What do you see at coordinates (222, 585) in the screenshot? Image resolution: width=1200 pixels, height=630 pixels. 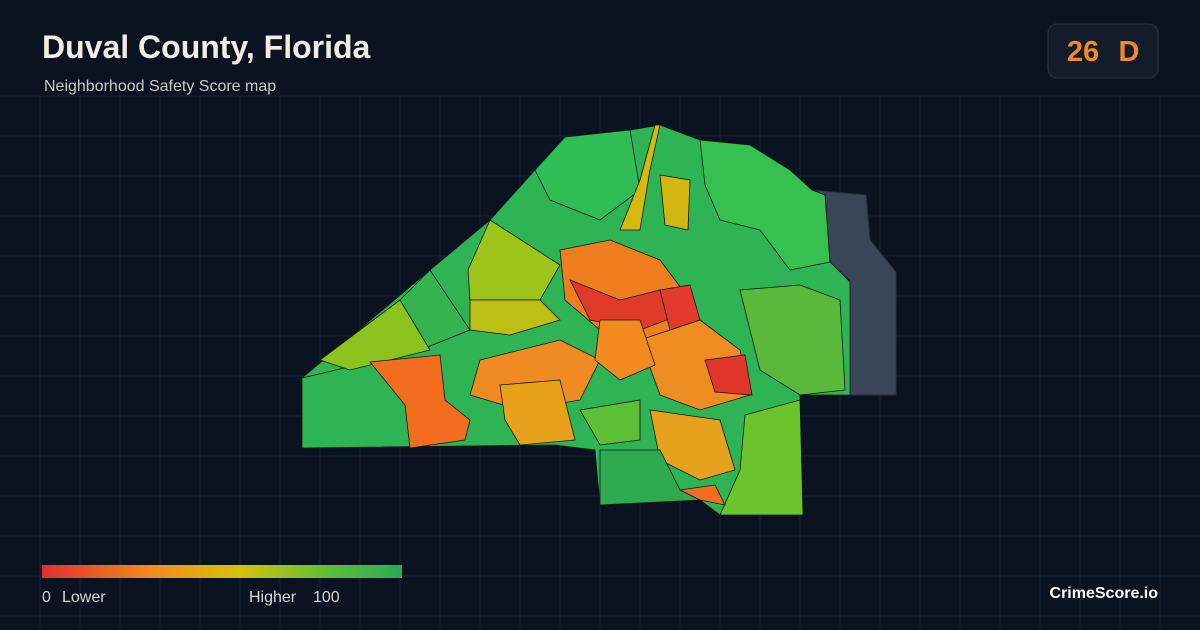 I see `legend: 0 Lower Higher 100` at bounding box center [222, 585].